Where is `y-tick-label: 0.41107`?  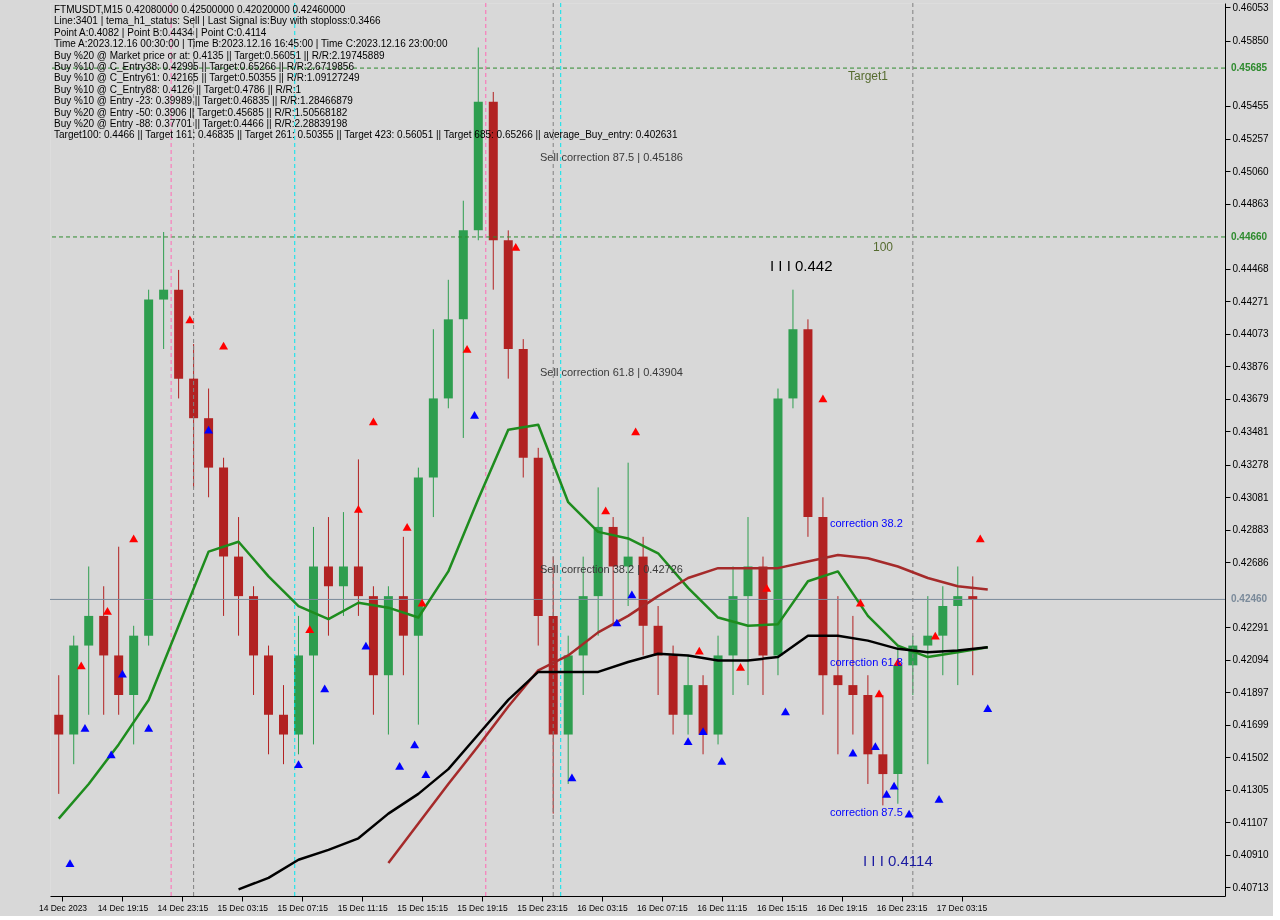
y-tick-label: 0.41107 is located at coordinates (1250, 822).